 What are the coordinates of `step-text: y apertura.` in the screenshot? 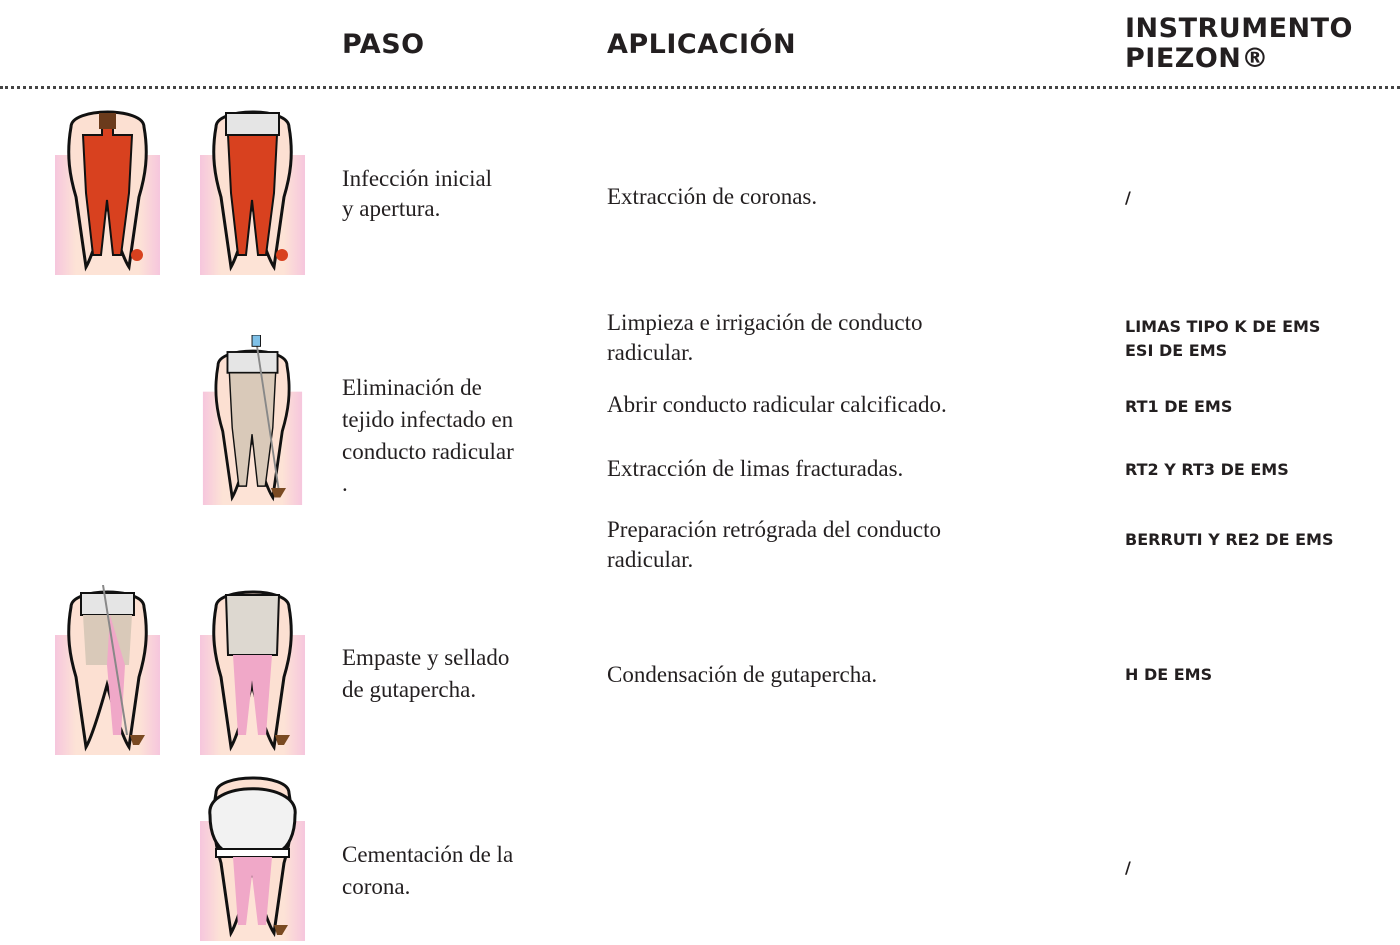 It's located at (391, 208).